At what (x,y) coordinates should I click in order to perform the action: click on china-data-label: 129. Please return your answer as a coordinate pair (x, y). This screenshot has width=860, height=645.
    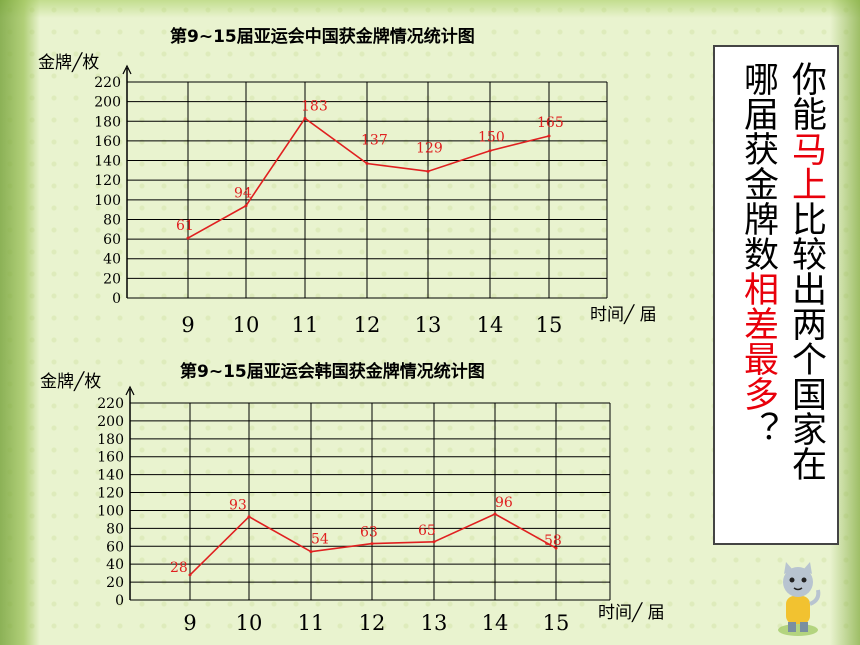
    Looking at the image, I should click on (429, 148).